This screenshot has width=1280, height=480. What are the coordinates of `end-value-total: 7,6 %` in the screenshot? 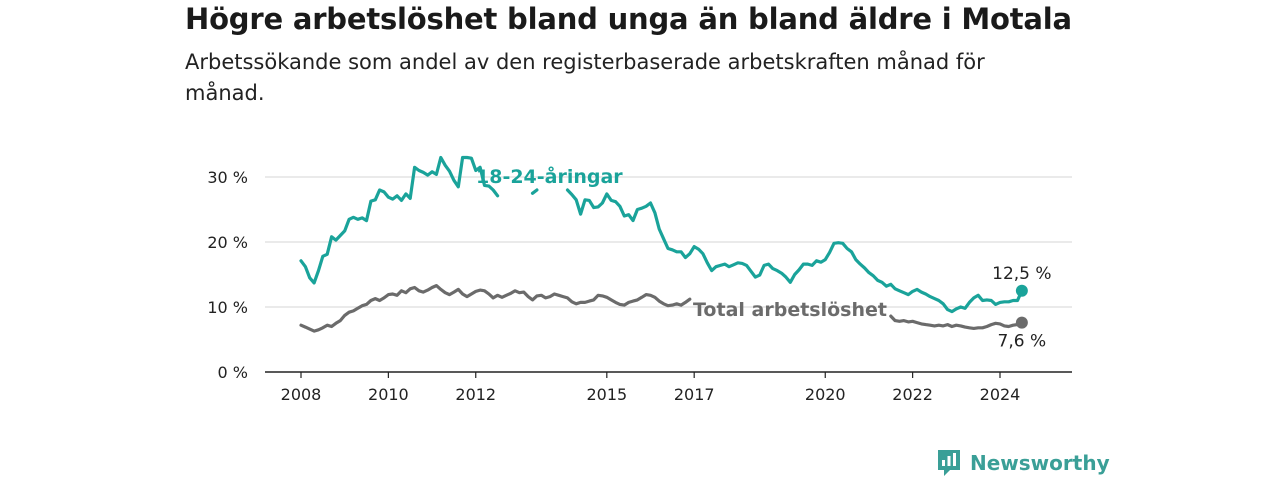 It's located at (1022, 342).